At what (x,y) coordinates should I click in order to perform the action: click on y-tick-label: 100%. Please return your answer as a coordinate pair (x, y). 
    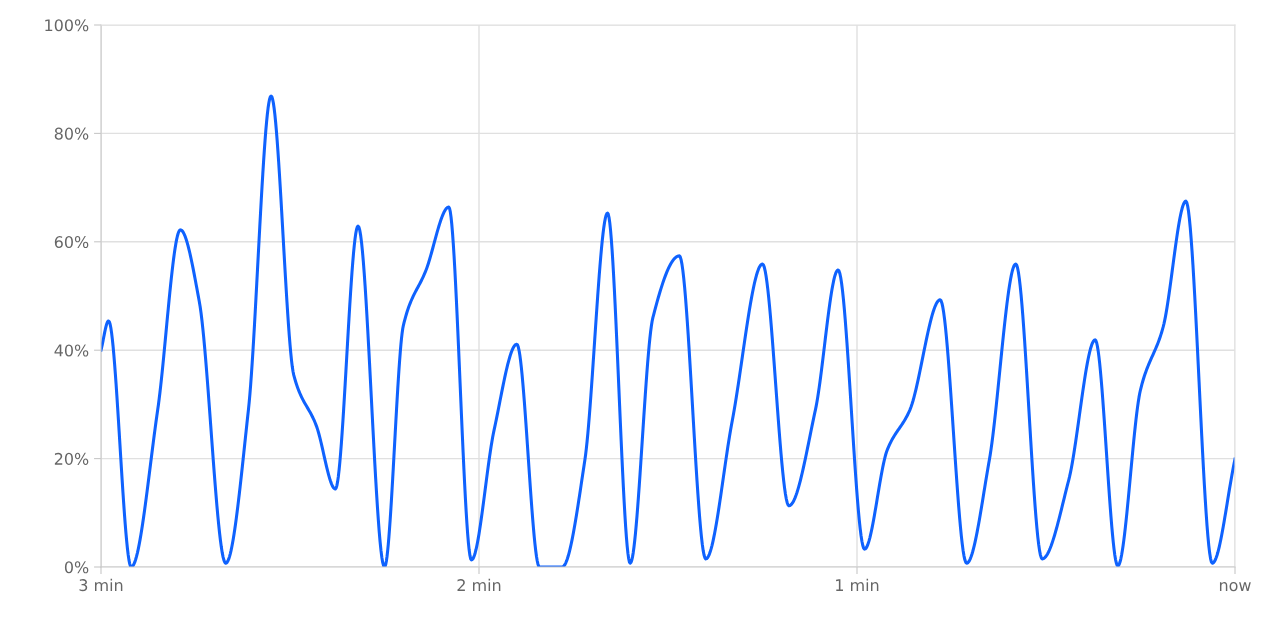
    Looking at the image, I should click on (67, 25).